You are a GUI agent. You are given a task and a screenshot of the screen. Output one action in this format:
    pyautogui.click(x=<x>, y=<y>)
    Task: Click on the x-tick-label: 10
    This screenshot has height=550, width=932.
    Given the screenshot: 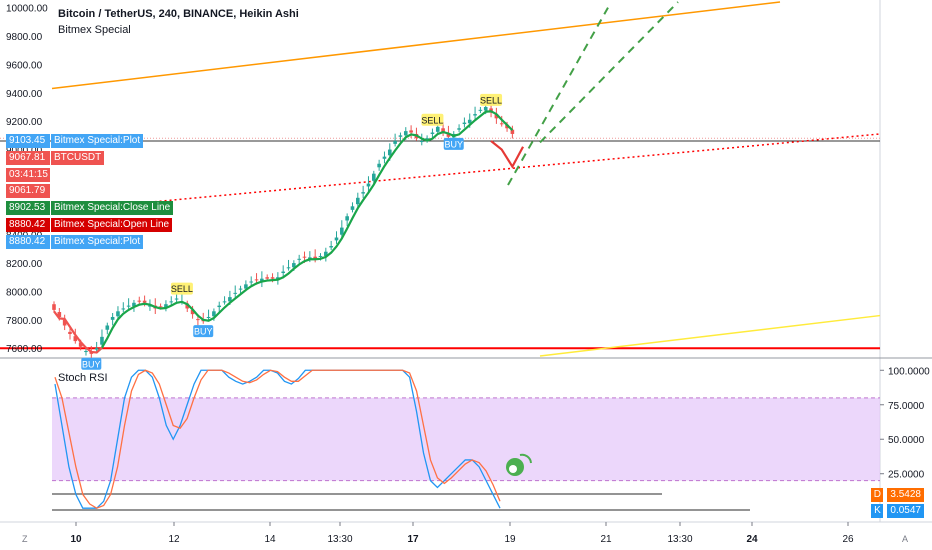 What is the action you would take?
    pyautogui.click(x=76, y=539)
    